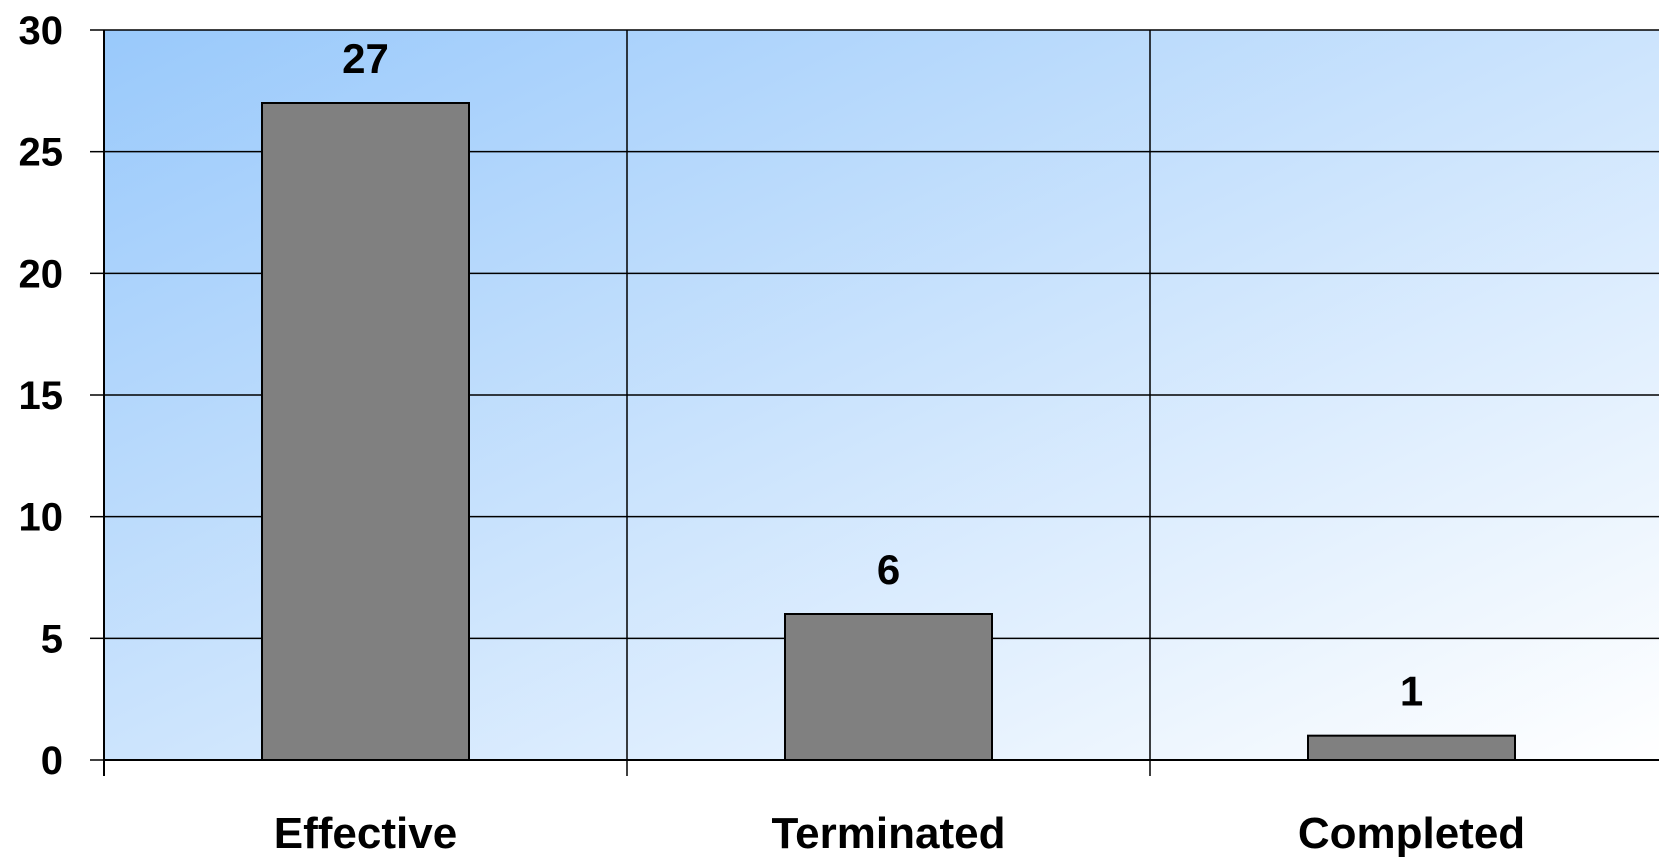 The width and height of the screenshot is (1659, 859). Describe the element at coordinates (41, 396) in the screenshot. I see `y-tick-label: 15` at that location.